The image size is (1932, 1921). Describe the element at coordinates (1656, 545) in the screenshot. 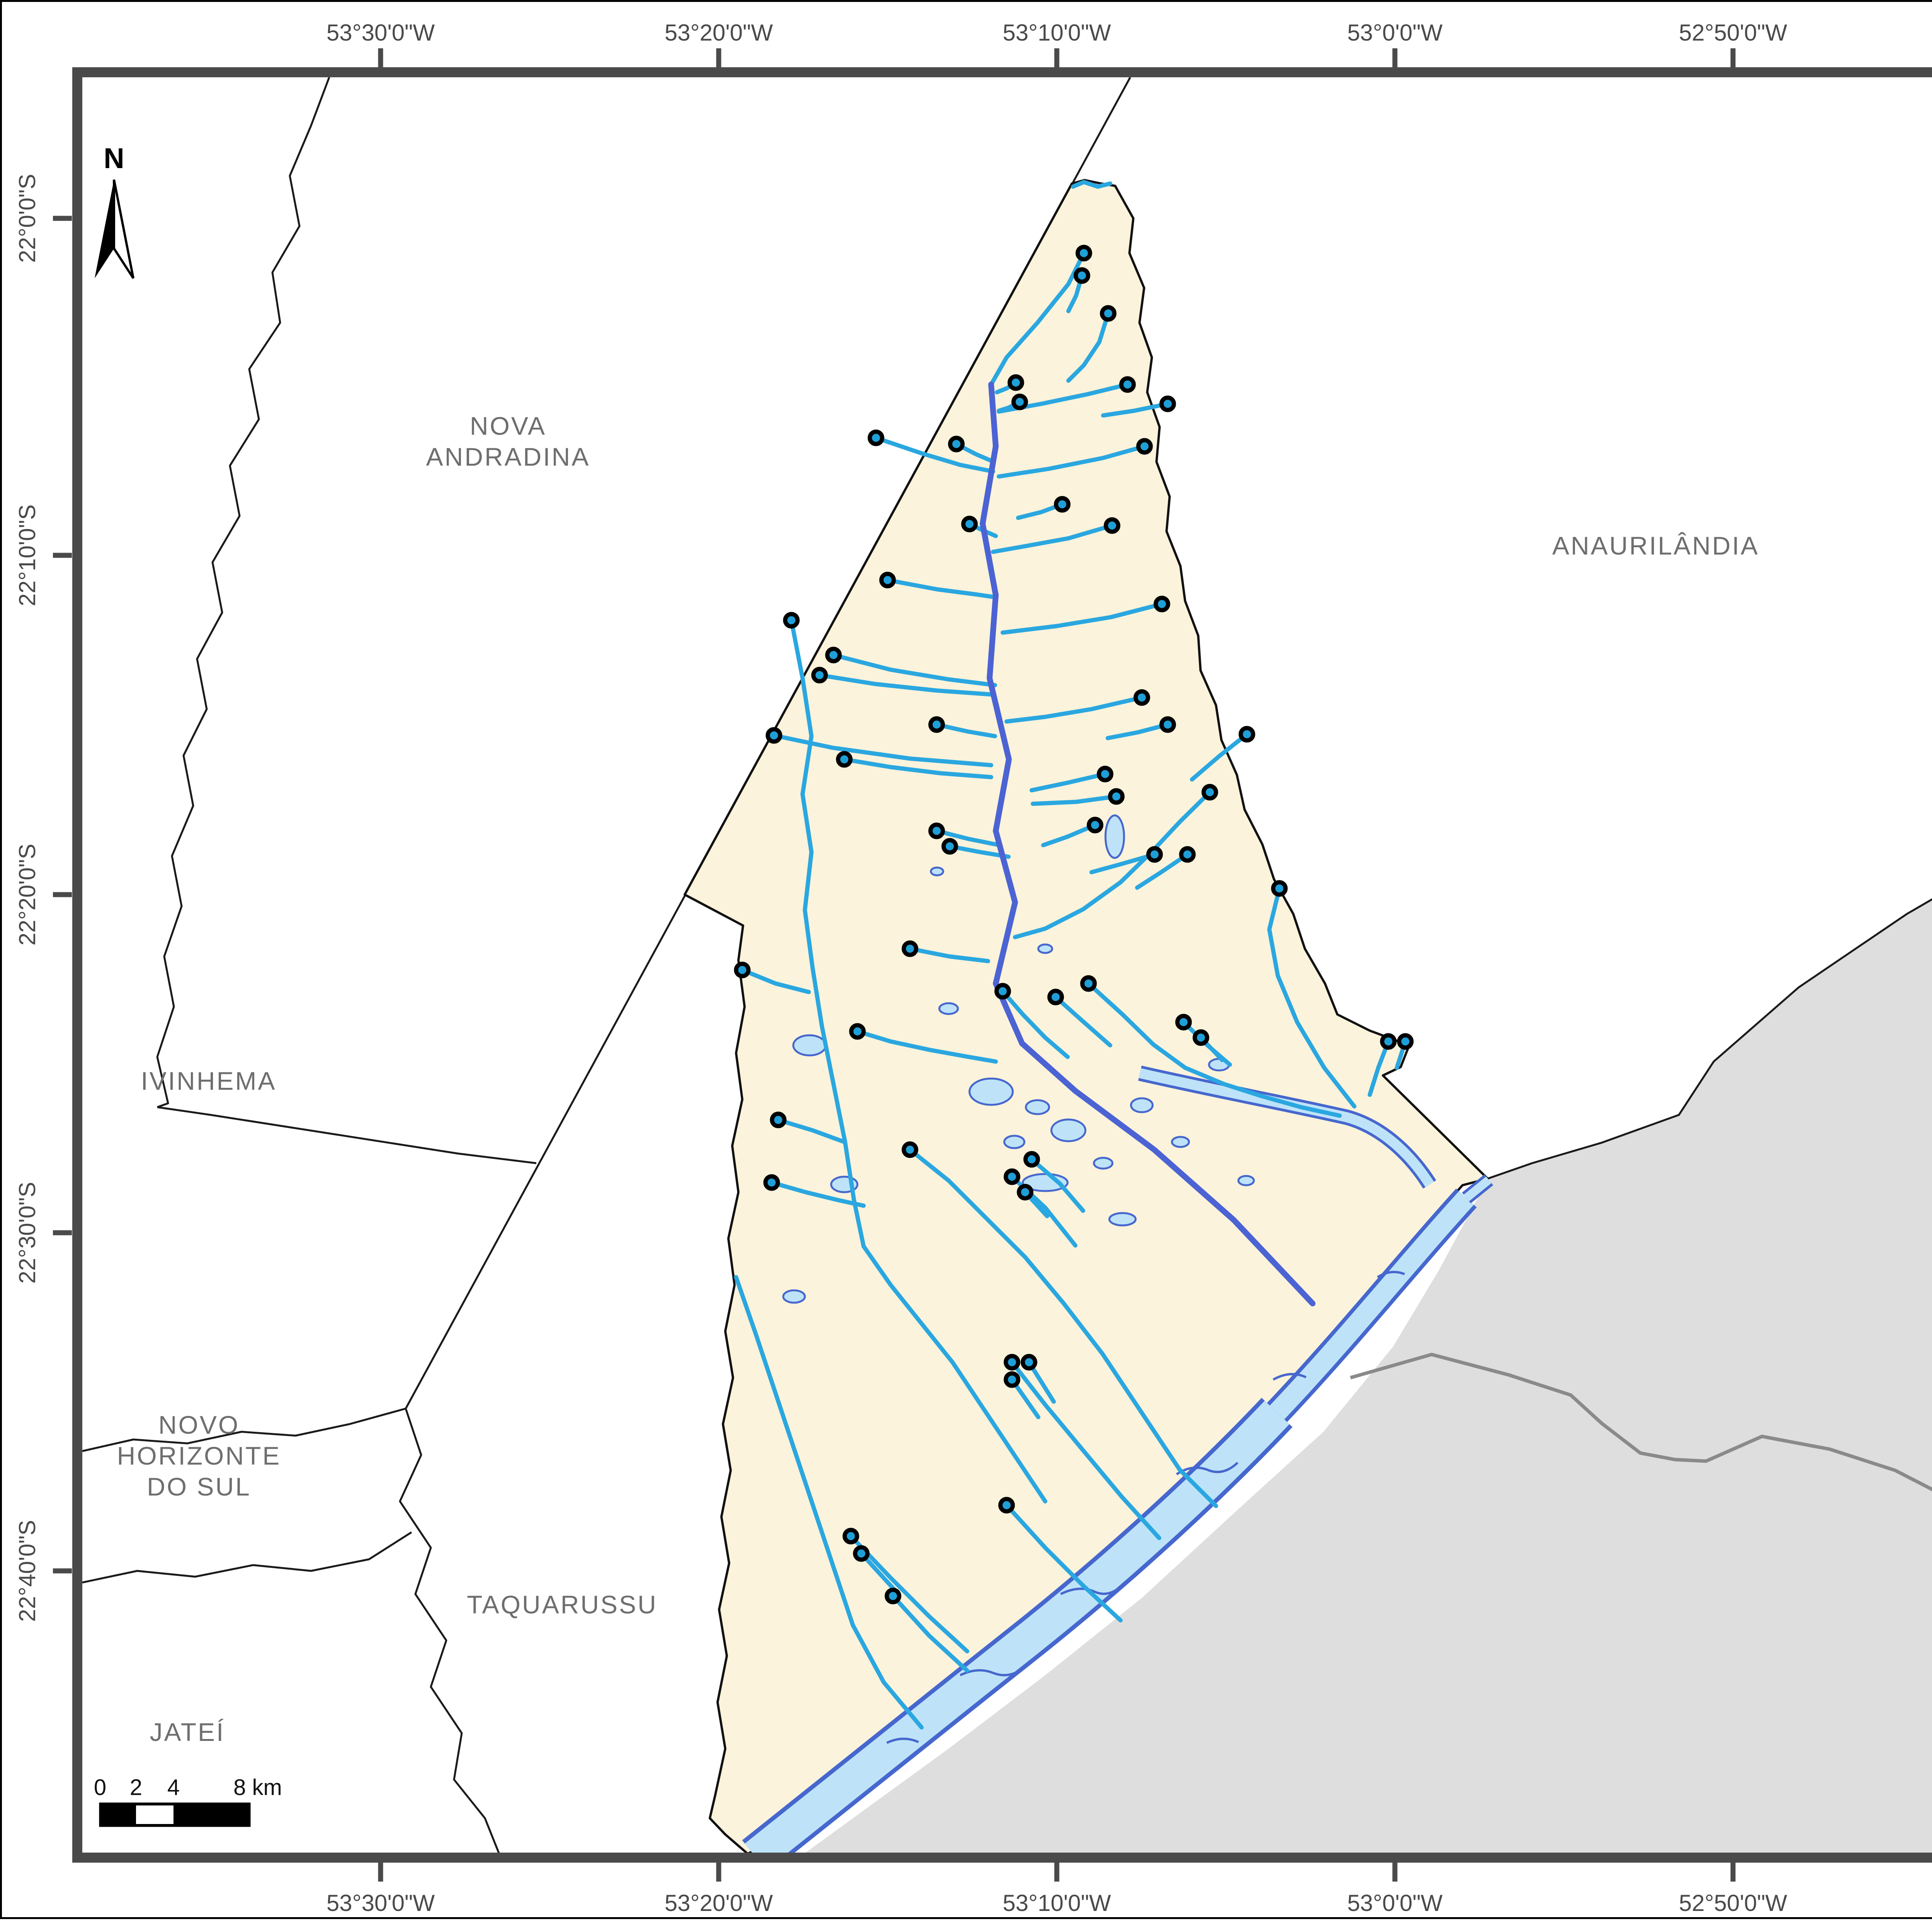

I see `neighbor-label: ANAURILÂNDIA` at that location.